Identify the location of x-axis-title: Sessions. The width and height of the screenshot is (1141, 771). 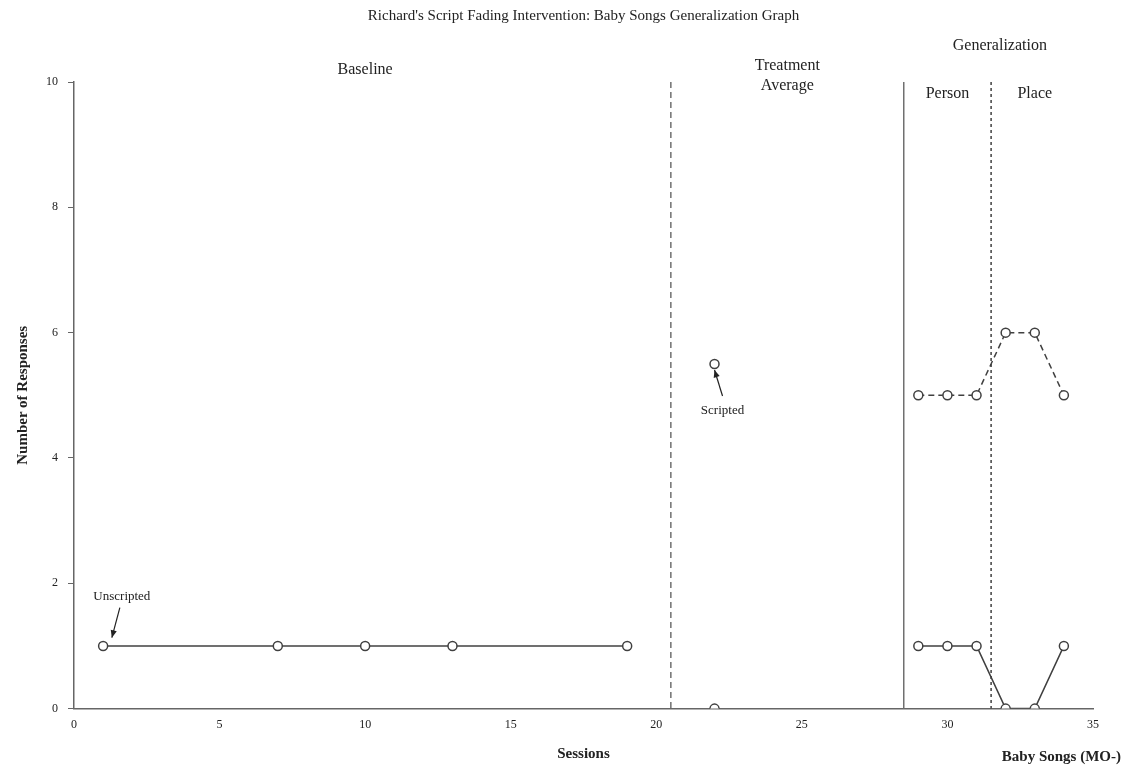
(583, 752).